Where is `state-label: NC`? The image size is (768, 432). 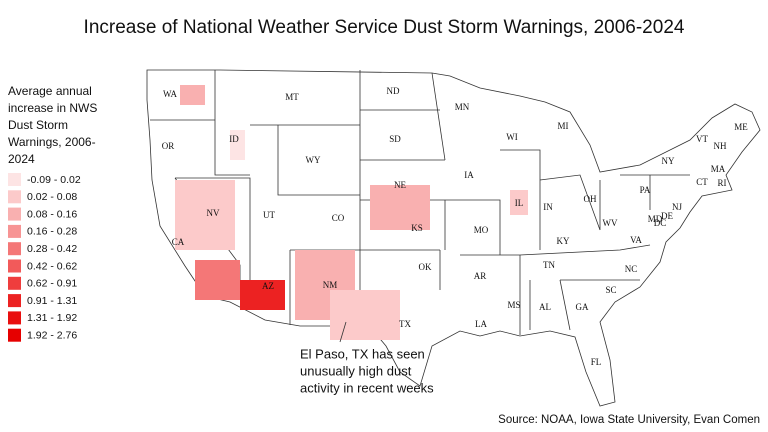
state-label: NC is located at coordinates (631, 269).